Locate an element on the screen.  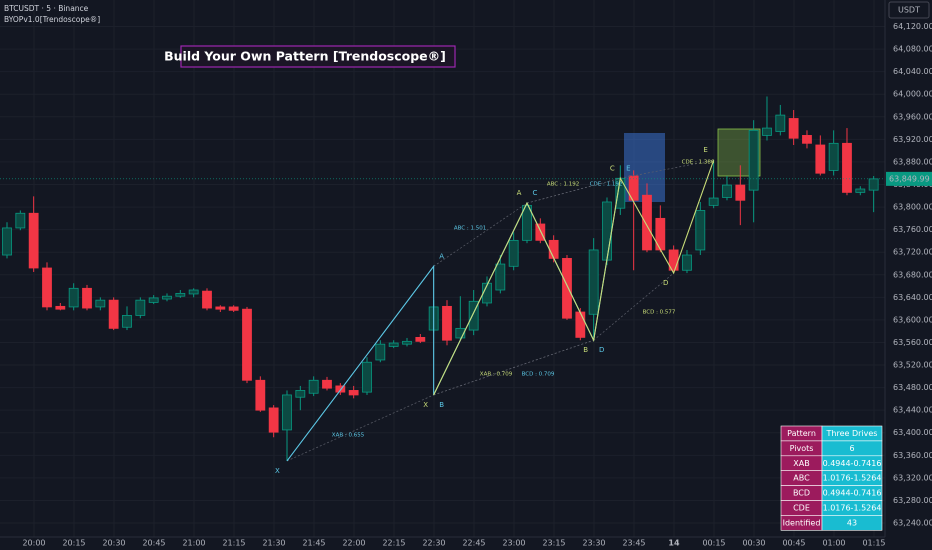
ratio-label: ABC : 1.192 is located at coordinates (563, 185).